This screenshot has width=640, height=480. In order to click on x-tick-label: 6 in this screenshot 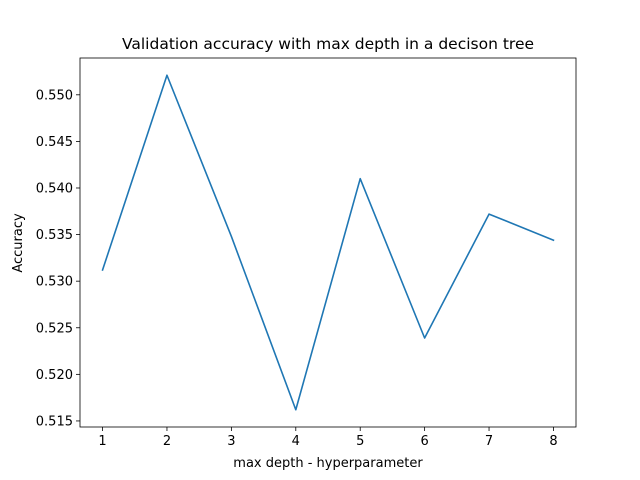, I will do `click(424, 441)`.